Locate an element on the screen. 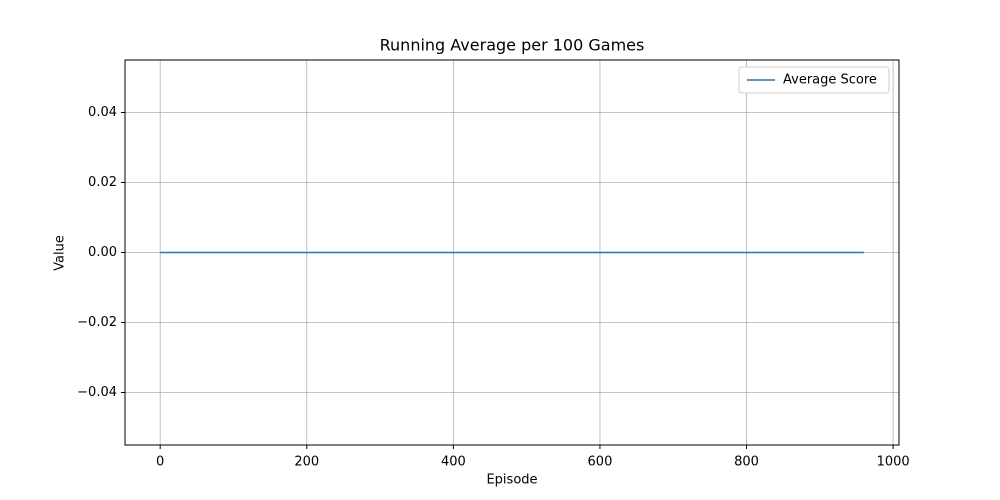 The width and height of the screenshot is (1000, 500). x-tick-label: 800 is located at coordinates (746, 462).